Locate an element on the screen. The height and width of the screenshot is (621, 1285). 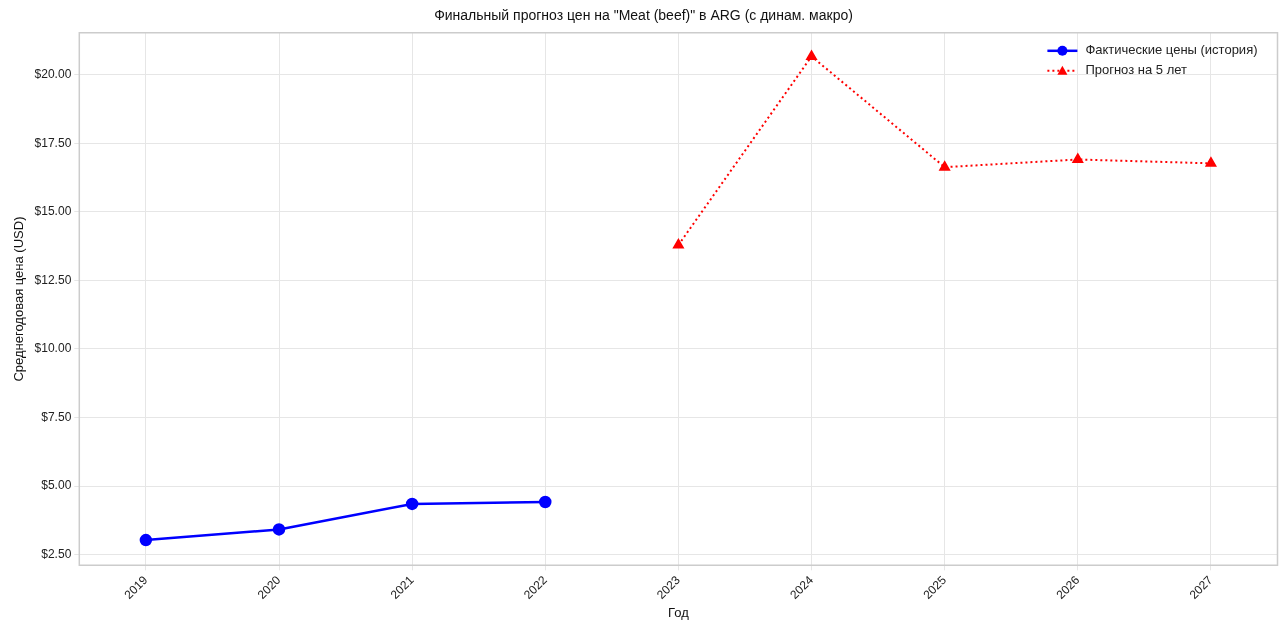
y-tick-label: $10.00 is located at coordinates (53, 348).